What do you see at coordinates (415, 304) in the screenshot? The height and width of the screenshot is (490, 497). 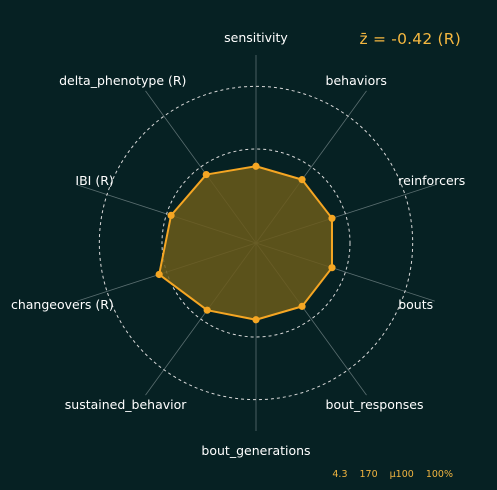 I see `axis-label: bouts` at bounding box center [415, 304].